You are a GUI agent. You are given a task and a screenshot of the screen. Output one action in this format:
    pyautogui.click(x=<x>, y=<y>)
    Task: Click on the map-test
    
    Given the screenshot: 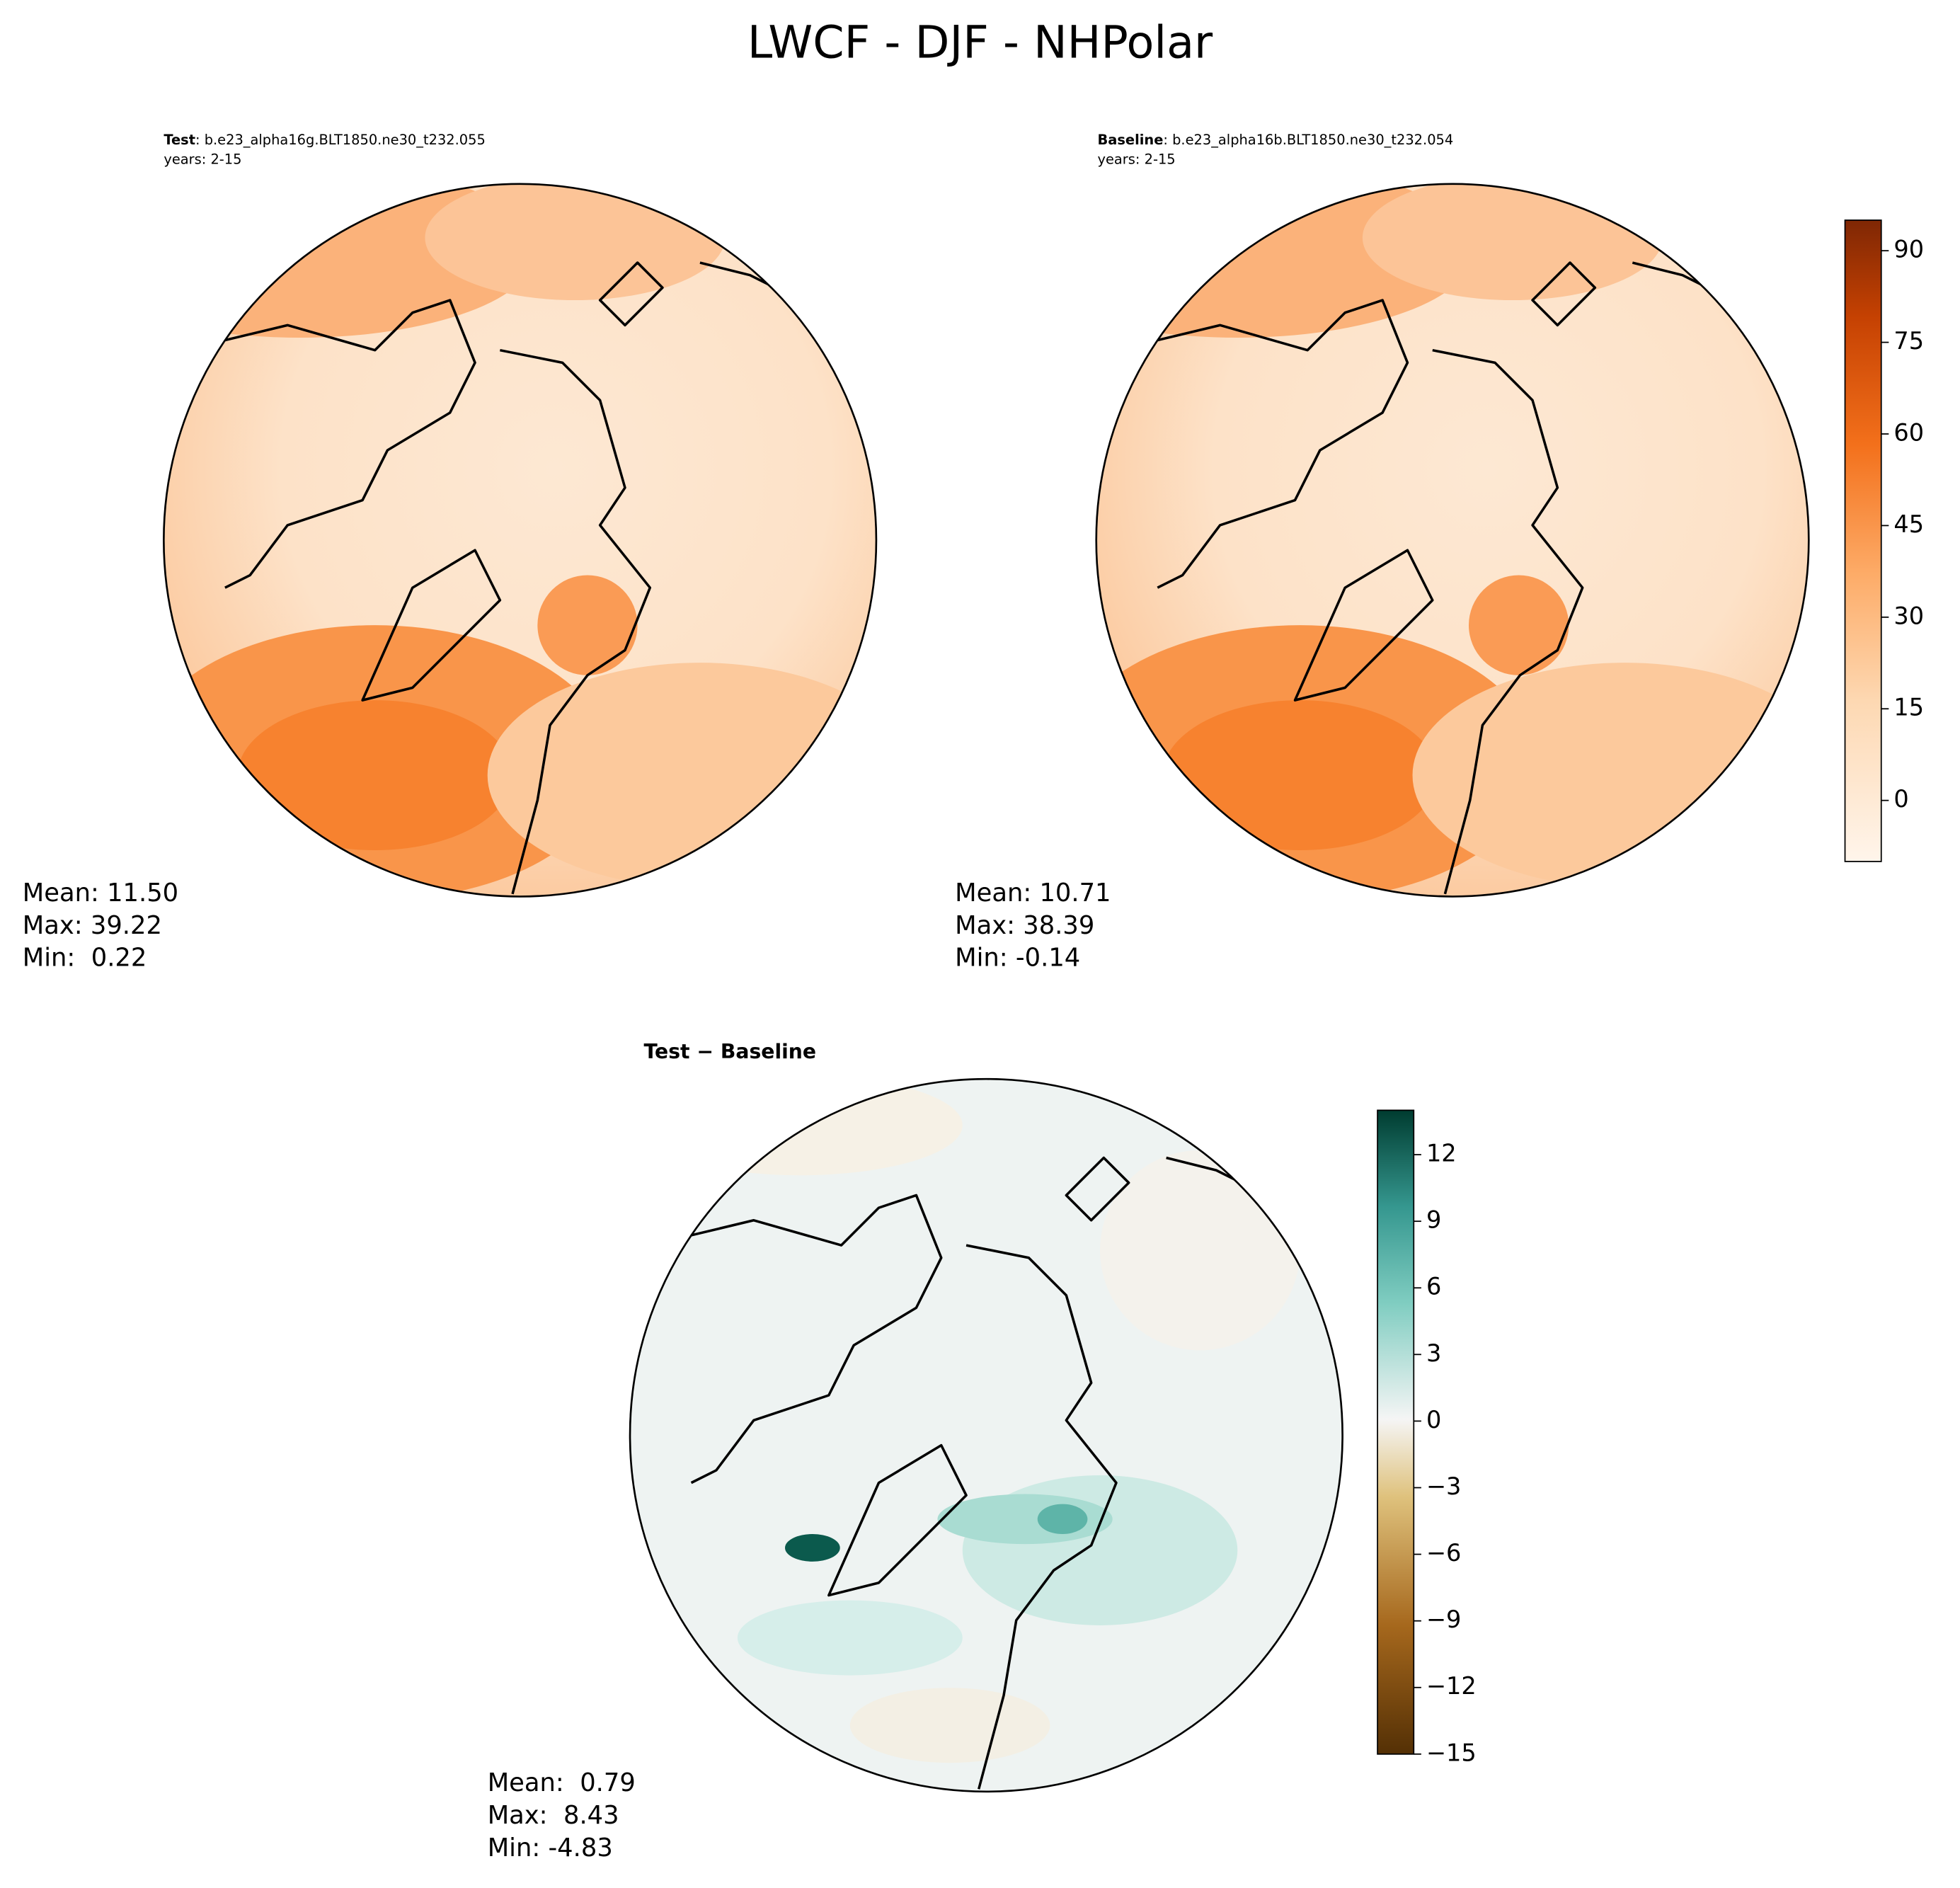 What is the action you would take?
    pyautogui.click(x=520, y=540)
    